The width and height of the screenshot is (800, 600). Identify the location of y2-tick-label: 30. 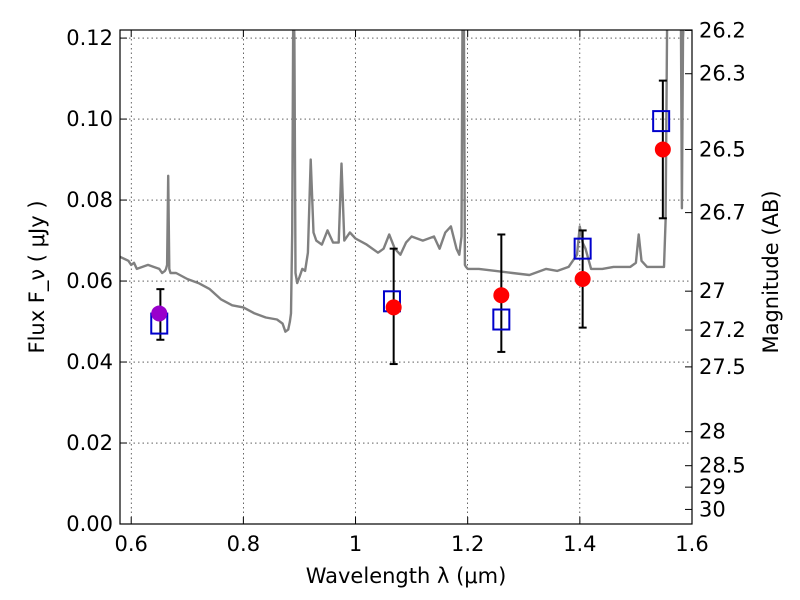
(712, 509).